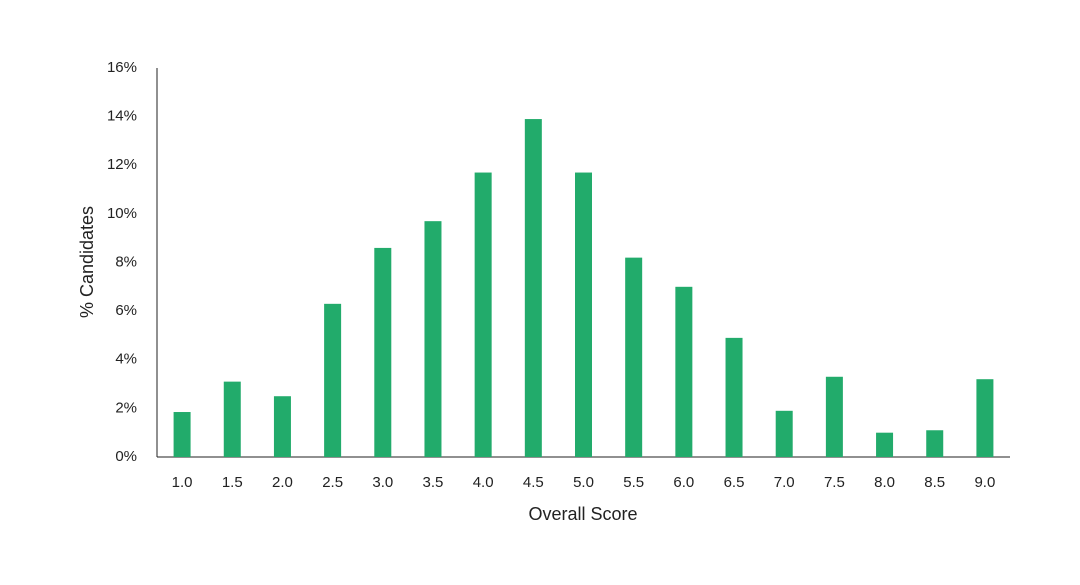  Describe the element at coordinates (884, 482) in the screenshot. I see `x-tick-label: 8.0` at that location.